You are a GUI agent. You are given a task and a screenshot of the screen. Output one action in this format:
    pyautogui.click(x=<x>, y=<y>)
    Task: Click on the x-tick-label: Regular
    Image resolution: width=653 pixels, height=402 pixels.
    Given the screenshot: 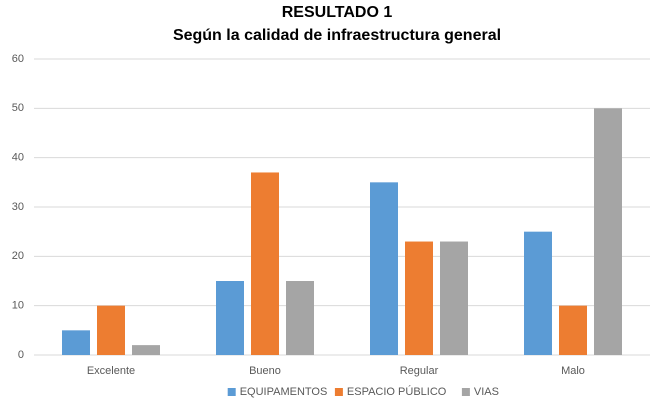 What is the action you would take?
    pyautogui.click(x=419, y=371)
    